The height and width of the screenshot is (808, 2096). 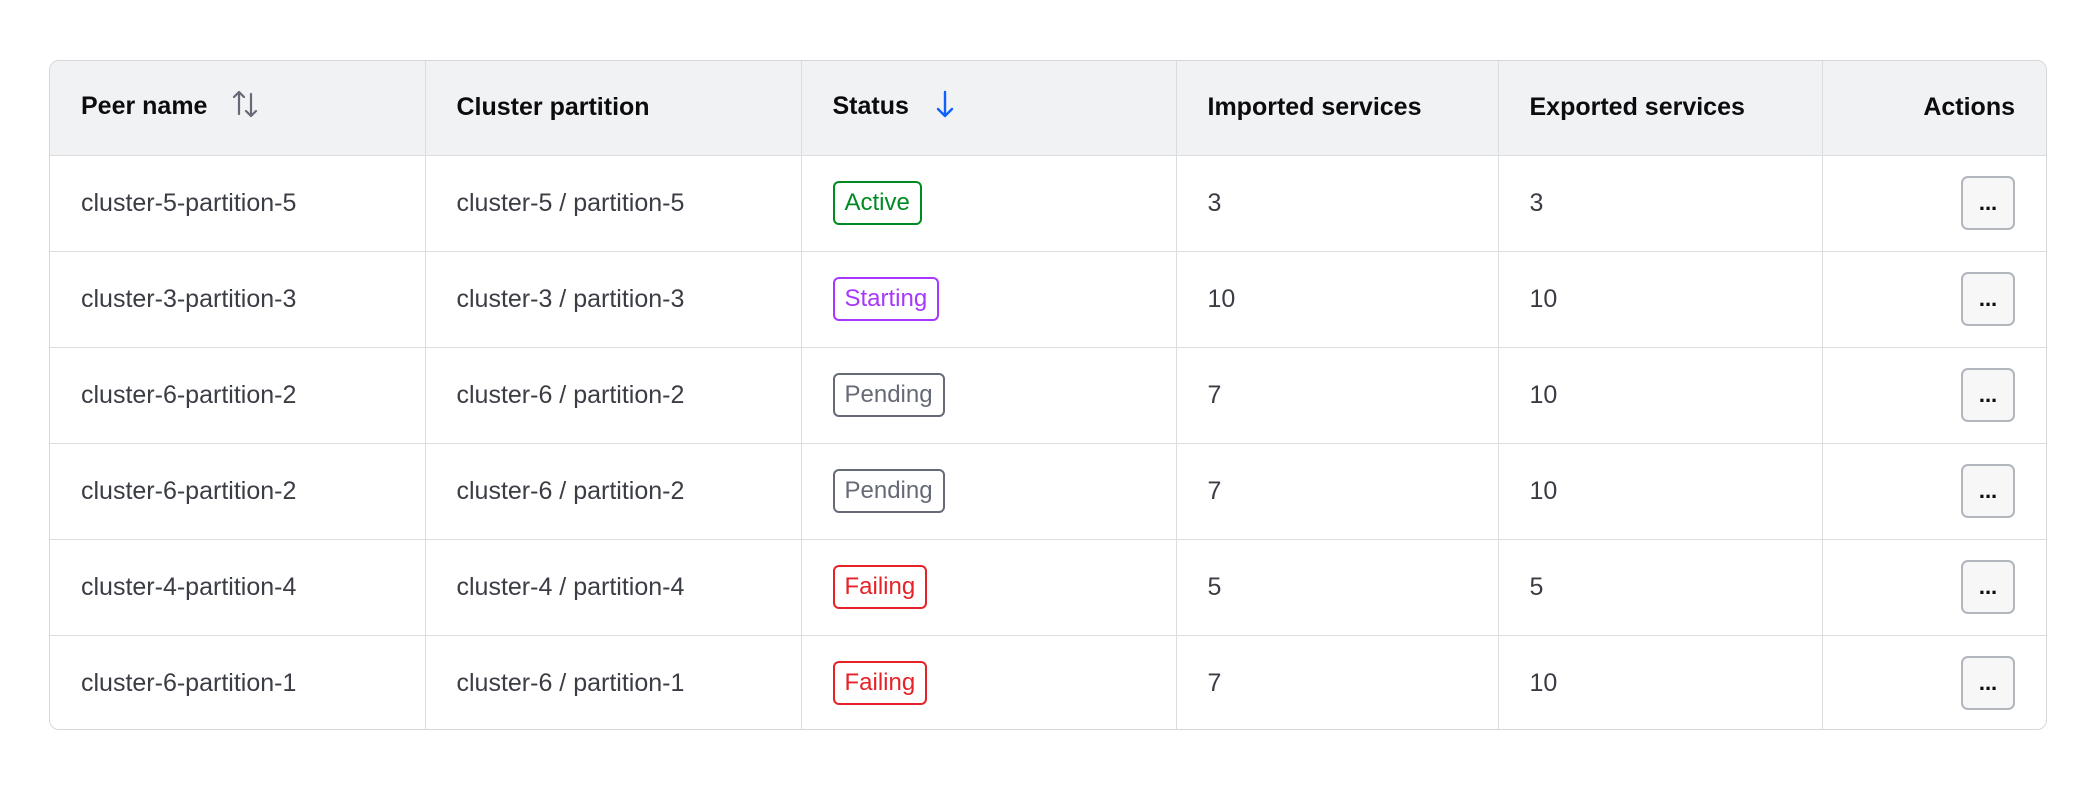 I want to click on status-badge: Active, so click(x=877, y=203).